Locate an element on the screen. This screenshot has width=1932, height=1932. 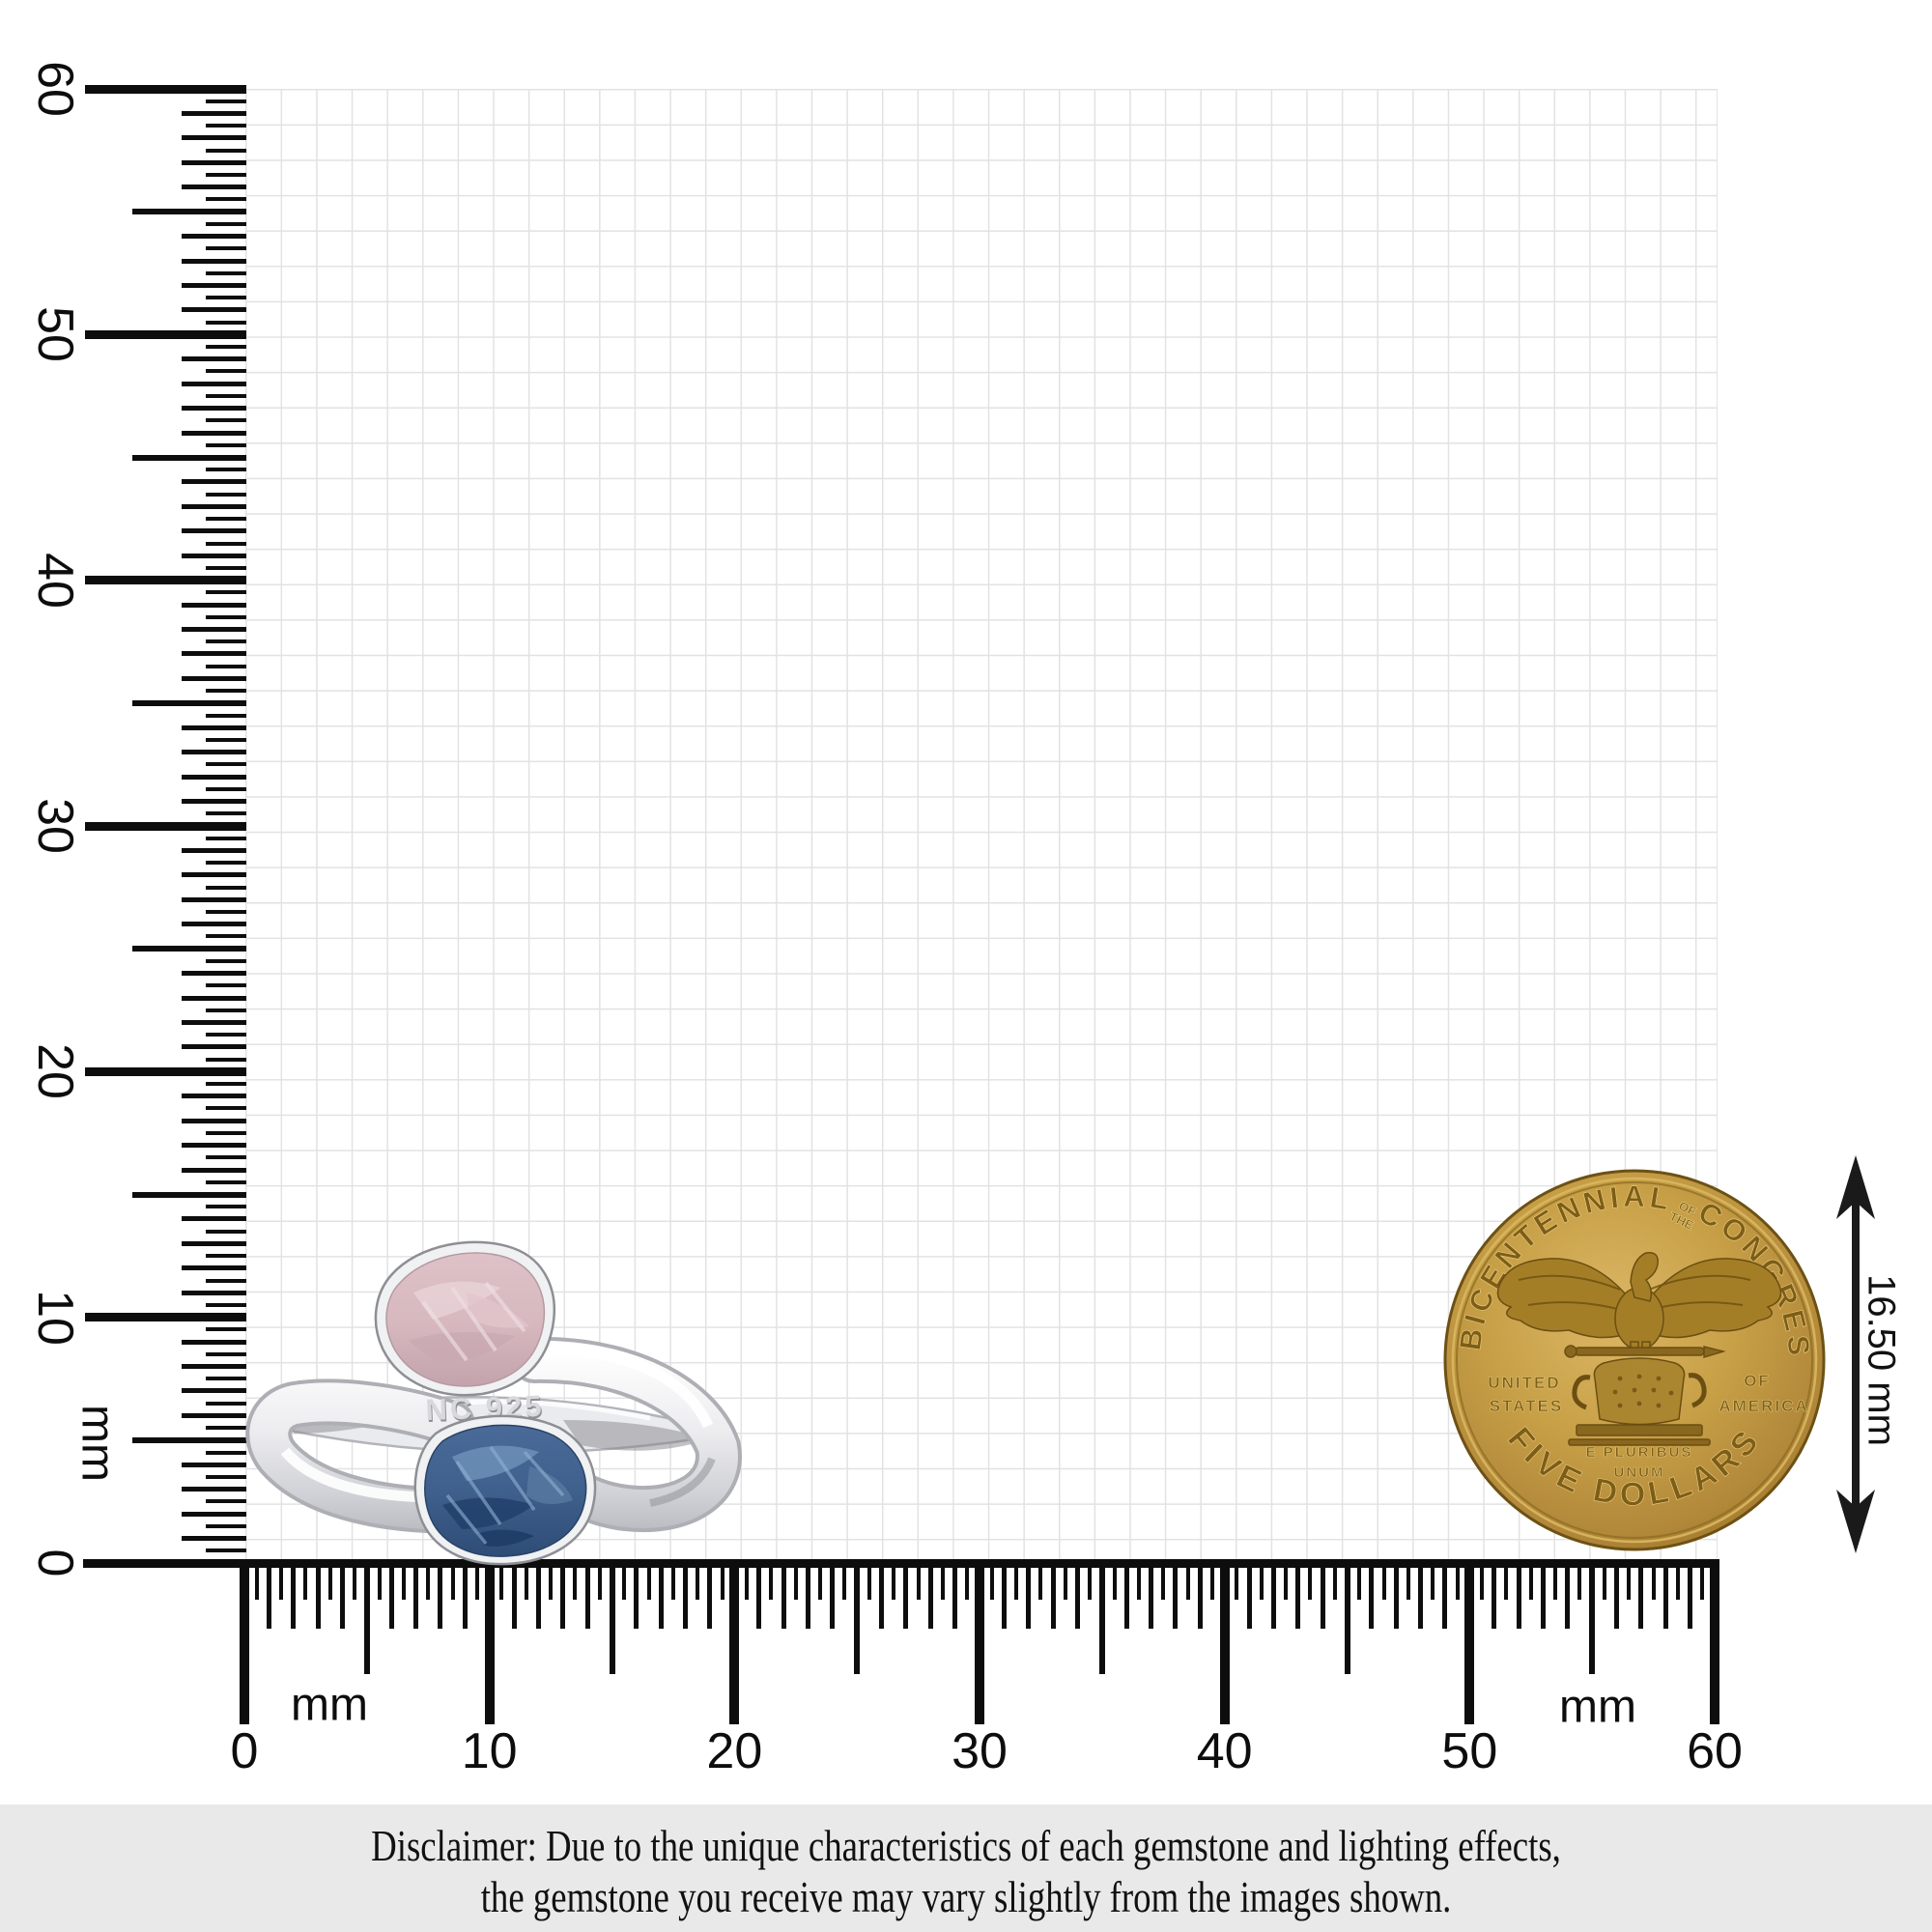
rose-quartz-stone is located at coordinates (464, 1318).